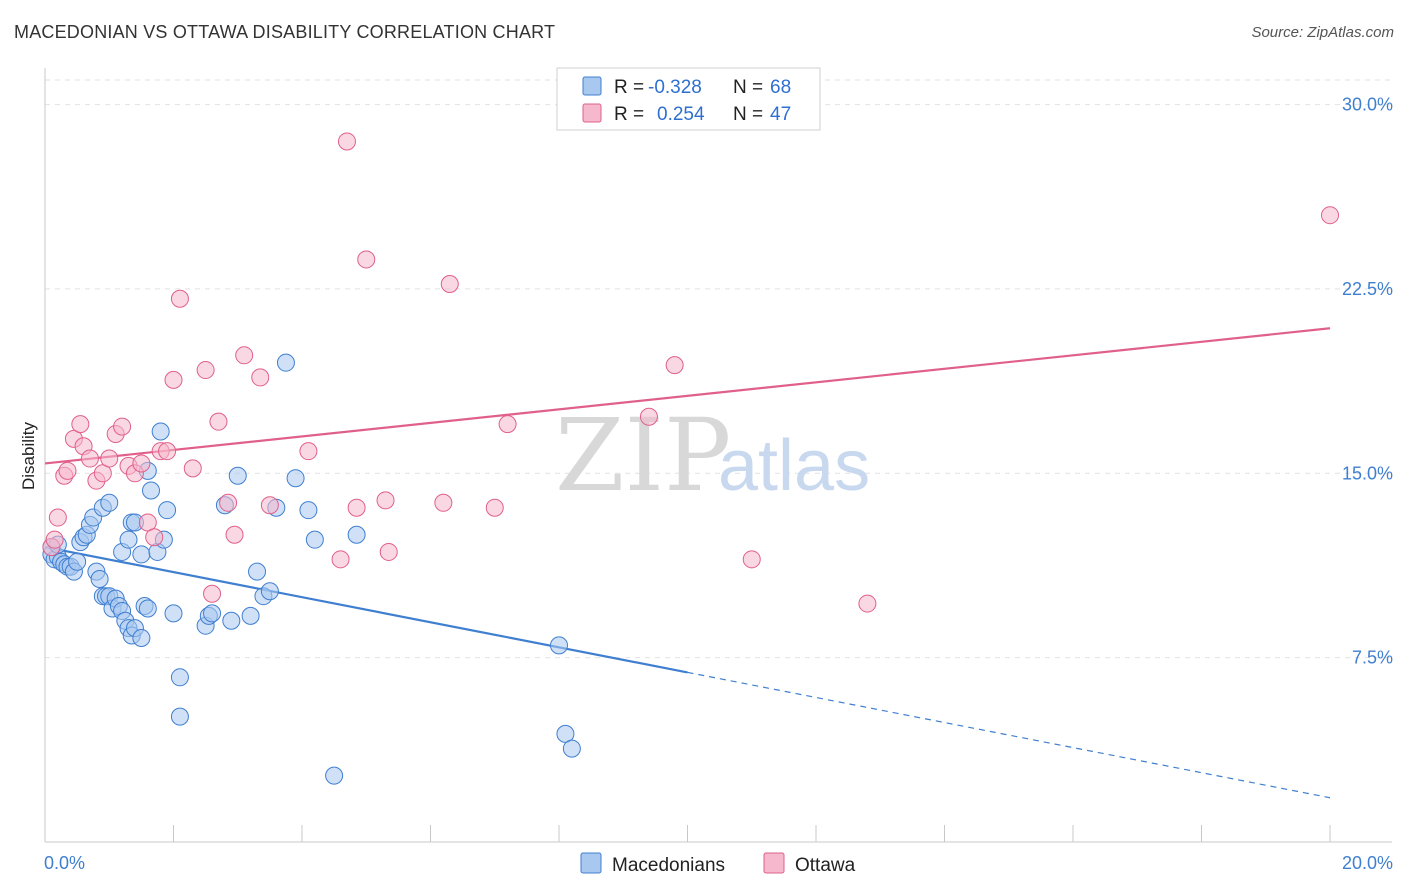 This screenshot has height=892, width=1406. I want to click on legend-r-value-2: 0.254, so click(681, 114).